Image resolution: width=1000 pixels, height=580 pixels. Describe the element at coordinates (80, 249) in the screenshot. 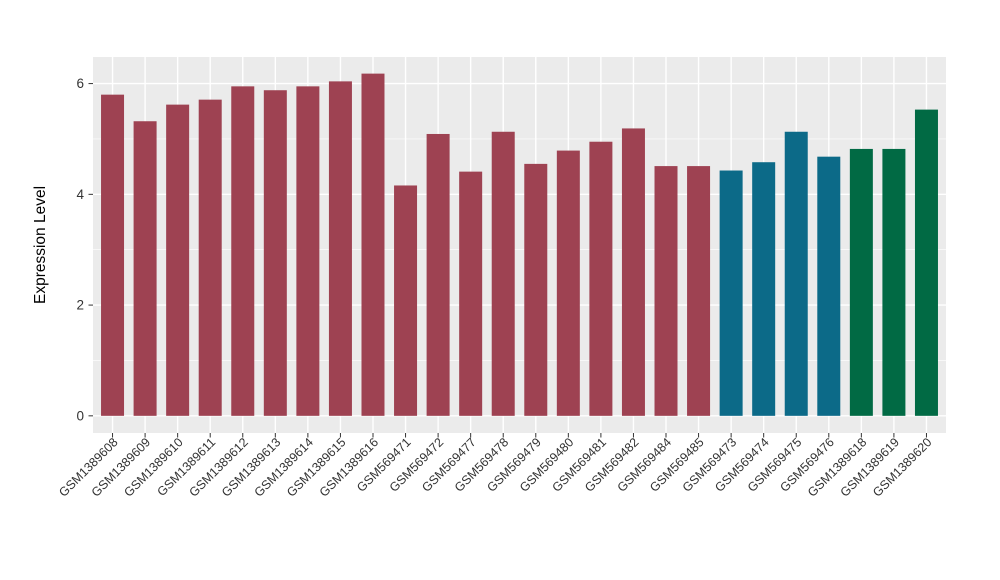

I see `y-axis-tick-labels: 0 2 4 6` at that location.